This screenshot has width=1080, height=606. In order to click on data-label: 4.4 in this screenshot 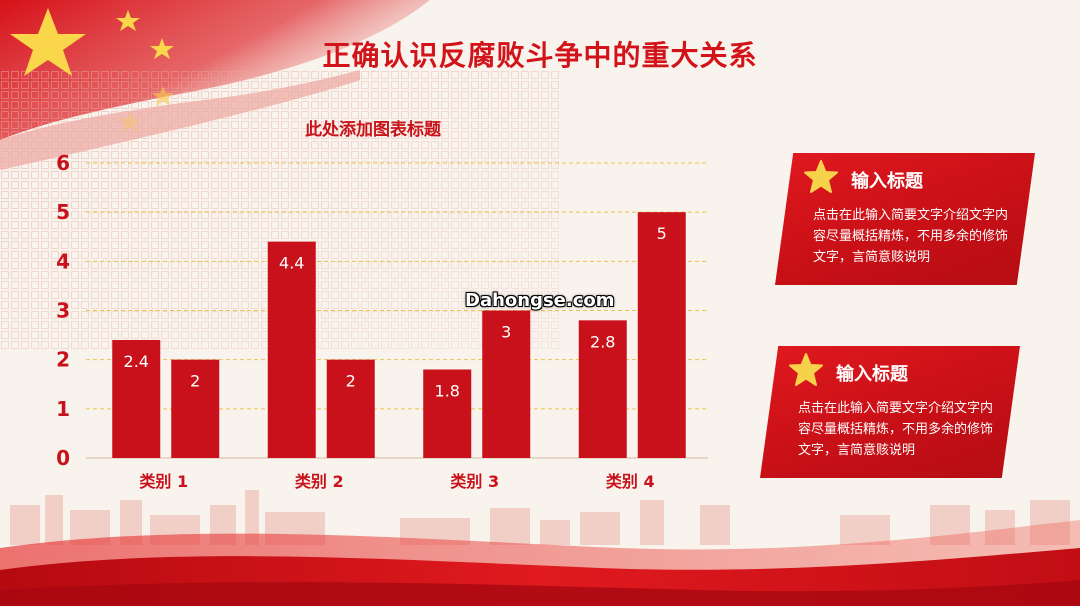, I will do `click(291, 263)`.